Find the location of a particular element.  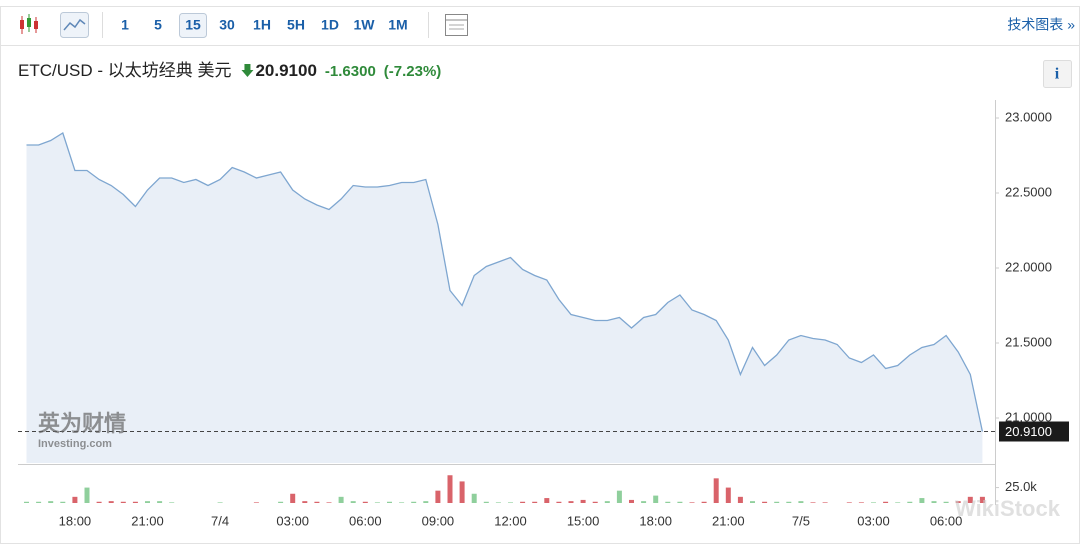

change-pct: (-7.23%) is located at coordinates (413, 71).